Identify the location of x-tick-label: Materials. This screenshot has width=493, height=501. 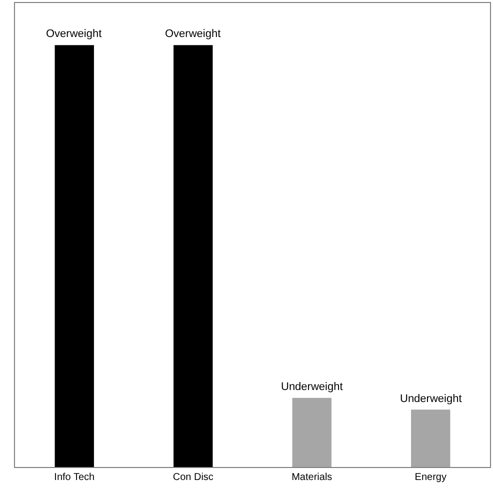
(312, 477).